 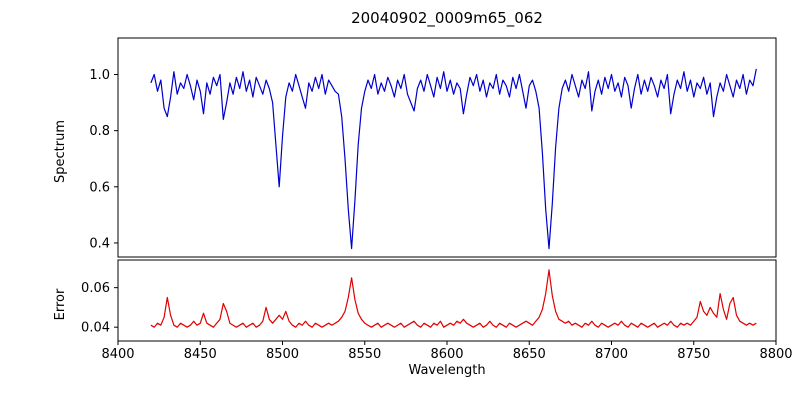 I want to click on y-tick-label: 0.06, so click(x=95, y=288).